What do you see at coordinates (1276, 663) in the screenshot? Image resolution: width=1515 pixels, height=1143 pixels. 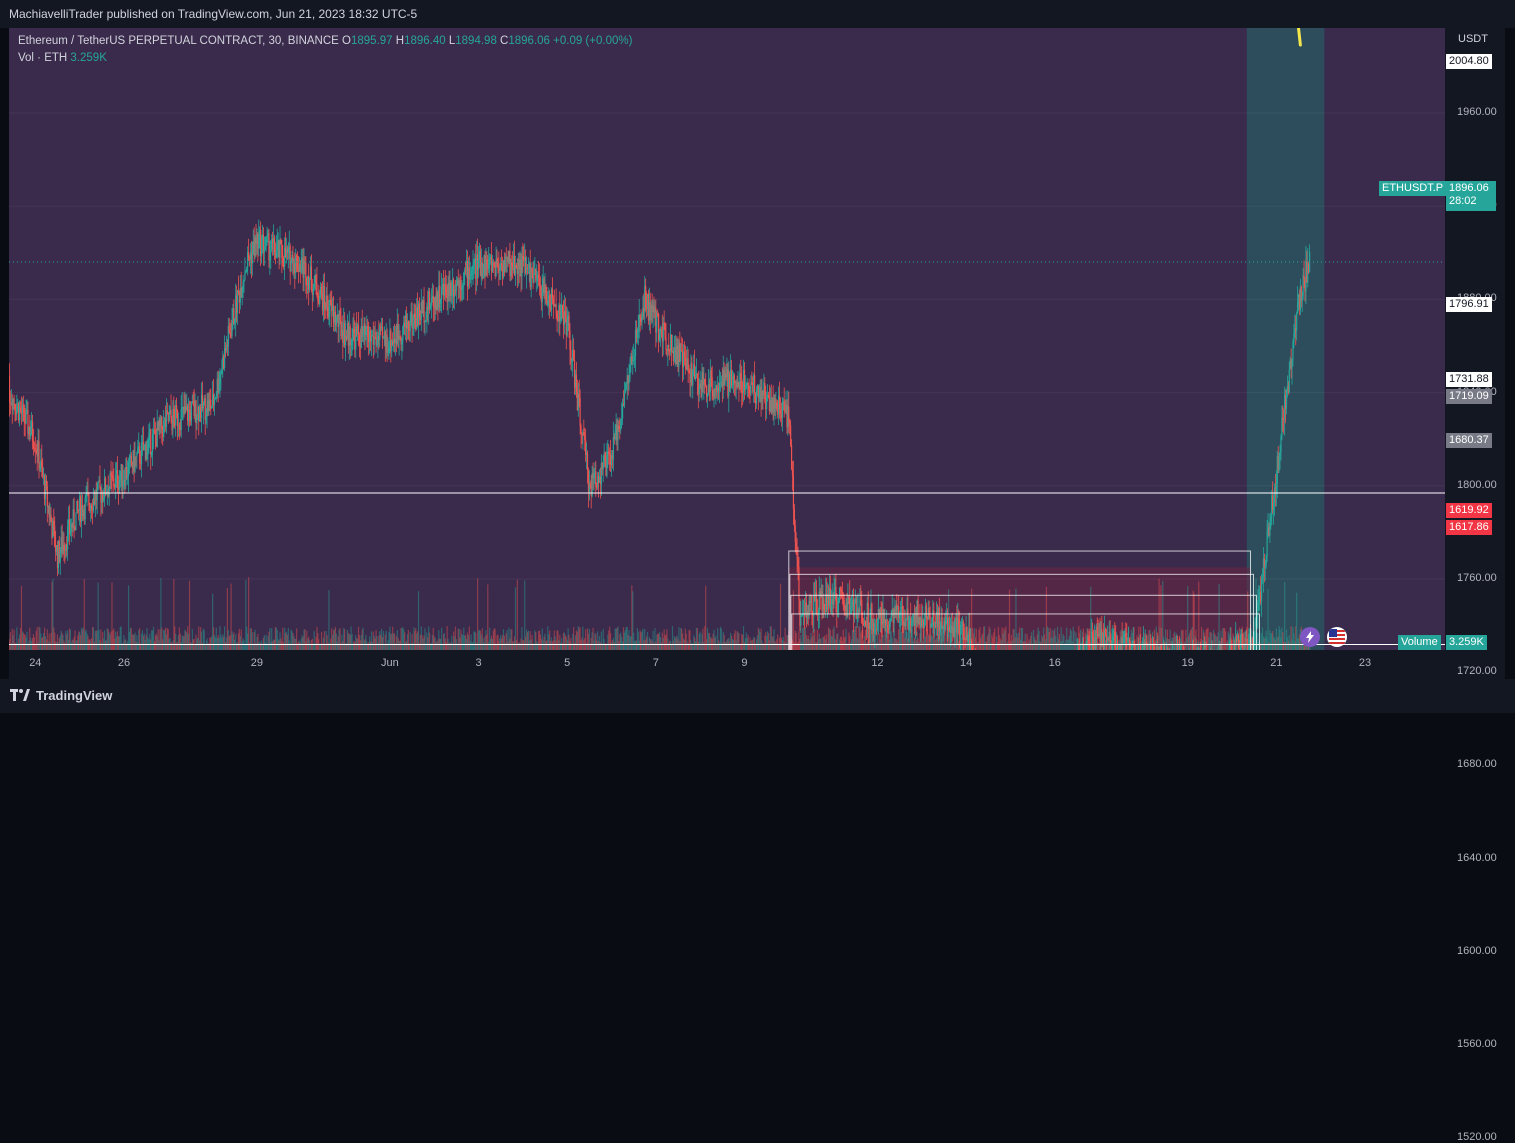 I see `time-tick-12: 21` at bounding box center [1276, 663].